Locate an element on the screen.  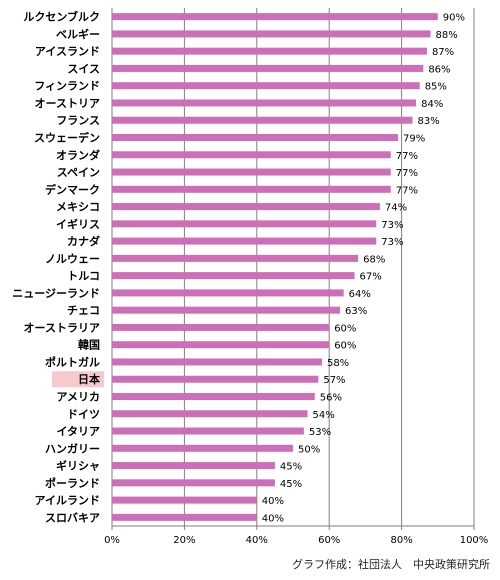
x-tick-label: 80% is located at coordinates (401, 540).